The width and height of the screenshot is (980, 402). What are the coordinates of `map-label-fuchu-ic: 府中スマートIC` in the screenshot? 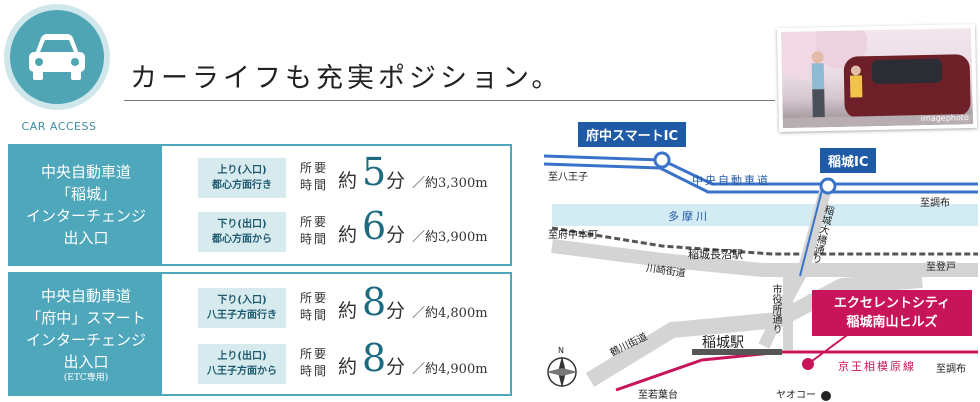 It's located at (632, 134).